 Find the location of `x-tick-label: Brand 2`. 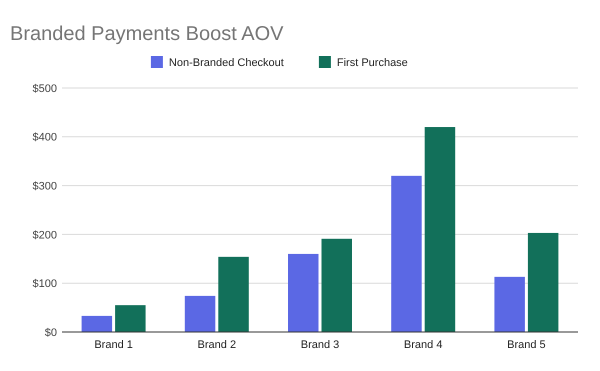

x-tick-label: Brand 2 is located at coordinates (217, 345).